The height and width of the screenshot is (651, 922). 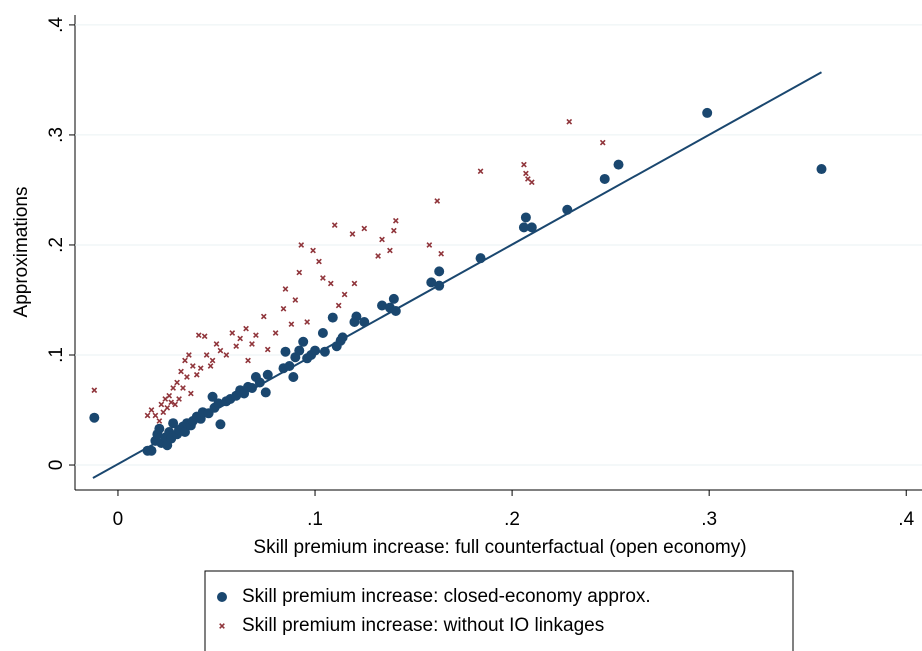 What do you see at coordinates (512, 519) in the screenshot?
I see `x-tick-label: .2` at bounding box center [512, 519].